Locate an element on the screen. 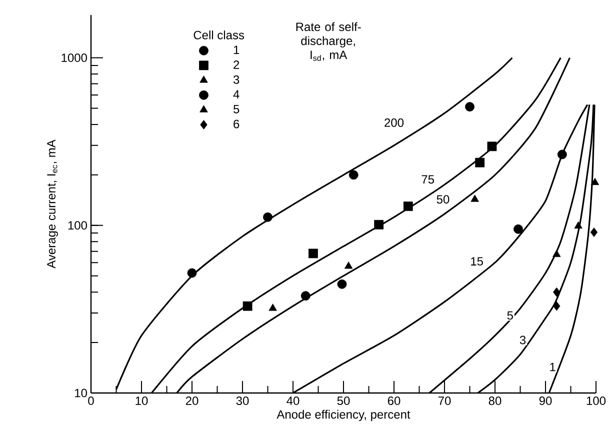  y-tick-label: 10 is located at coordinates (81, 393).